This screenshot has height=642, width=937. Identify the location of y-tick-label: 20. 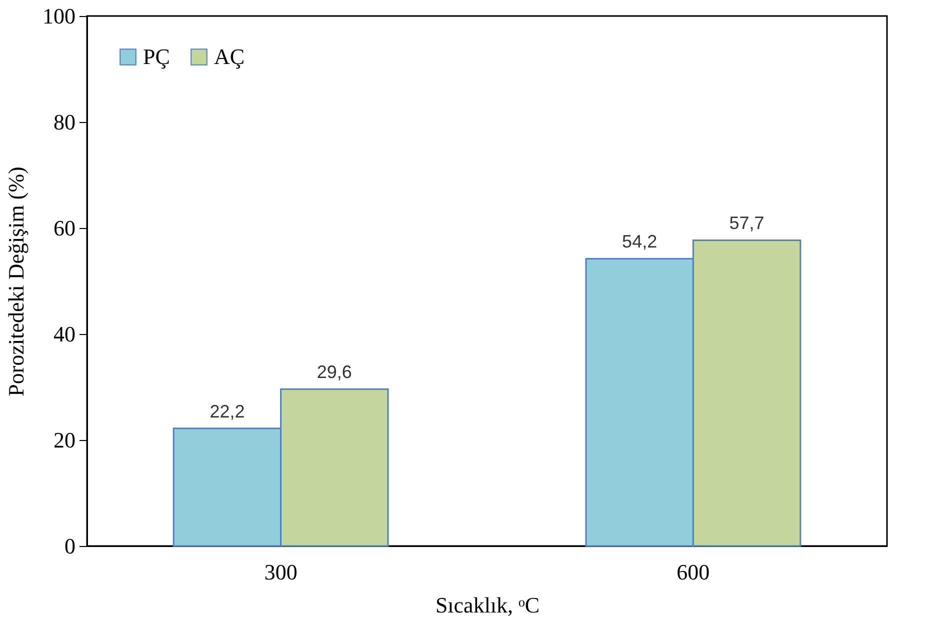
(65, 440).